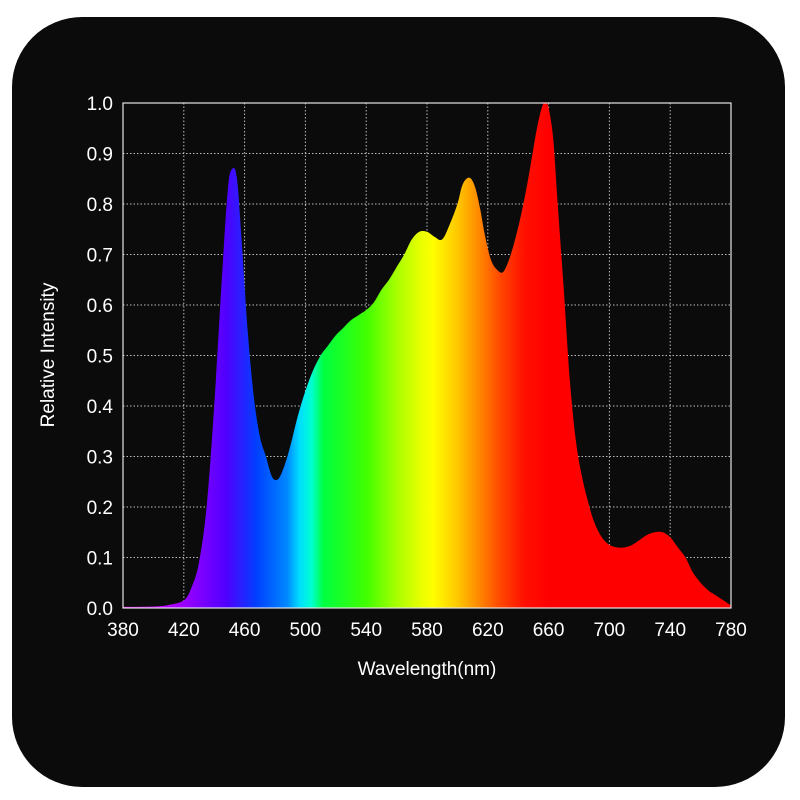 The image size is (800, 800). What do you see at coordinates (184, 630) in the screenshot?
I see `x-tick-label: 420` at bounding box center [184, 630].